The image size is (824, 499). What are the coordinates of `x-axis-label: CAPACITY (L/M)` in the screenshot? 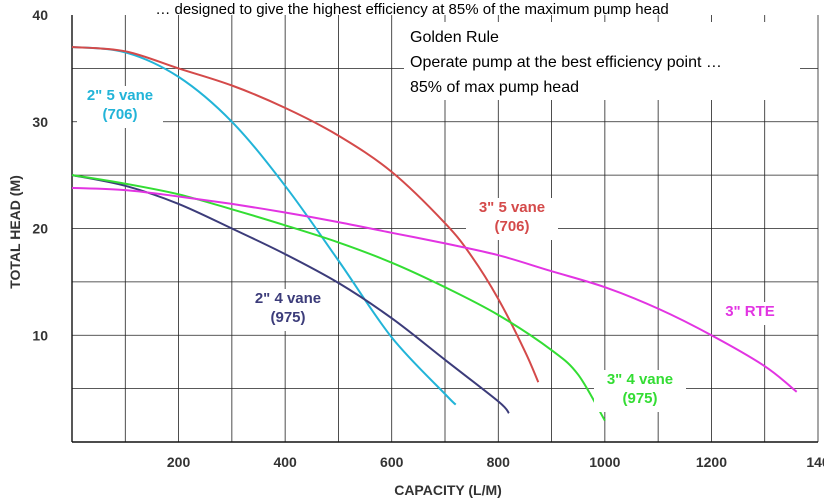 It's located at (448, 490).